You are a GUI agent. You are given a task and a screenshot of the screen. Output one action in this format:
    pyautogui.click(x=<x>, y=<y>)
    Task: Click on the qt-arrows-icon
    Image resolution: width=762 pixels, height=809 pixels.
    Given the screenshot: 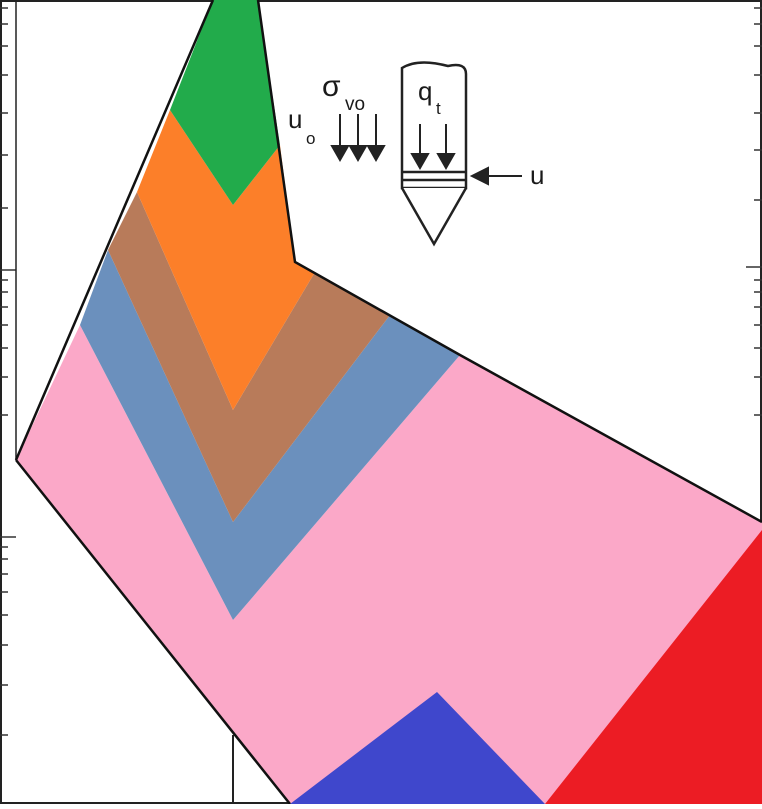 What is the action you would take?
    pyautogui.click(x=433, y=147)
    